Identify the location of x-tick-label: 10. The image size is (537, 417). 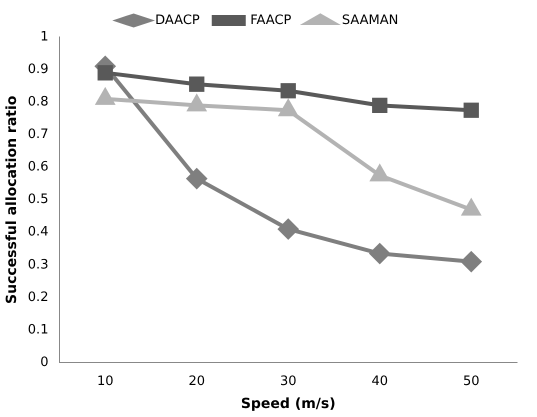
(105, 381).